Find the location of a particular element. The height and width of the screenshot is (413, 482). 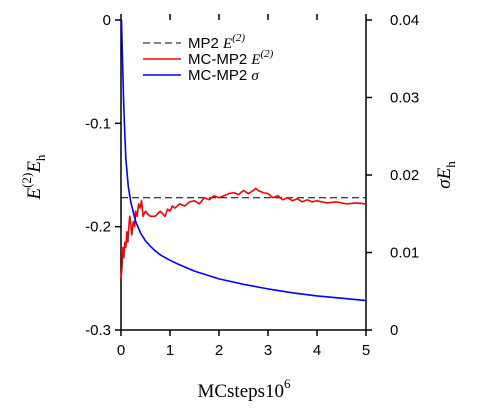

y-right-tick-label: 0.02 is located at coordinates (404, 175).